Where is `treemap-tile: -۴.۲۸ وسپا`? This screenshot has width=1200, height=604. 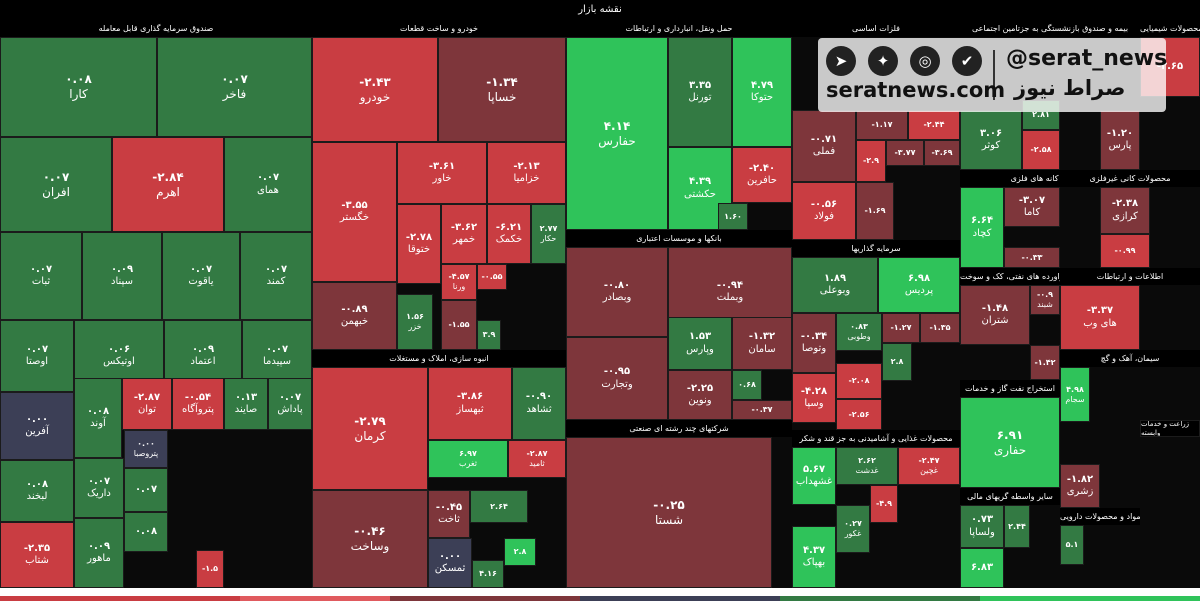
treemap-tile: -۴.۲۸ وسپا is located at coordinates (814, 398).